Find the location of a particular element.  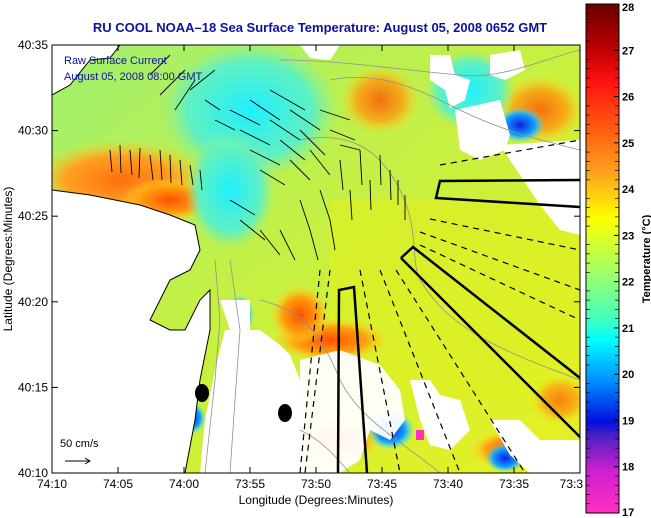

colorbar-tick-label: 23 is located at coordinates (628, 236).